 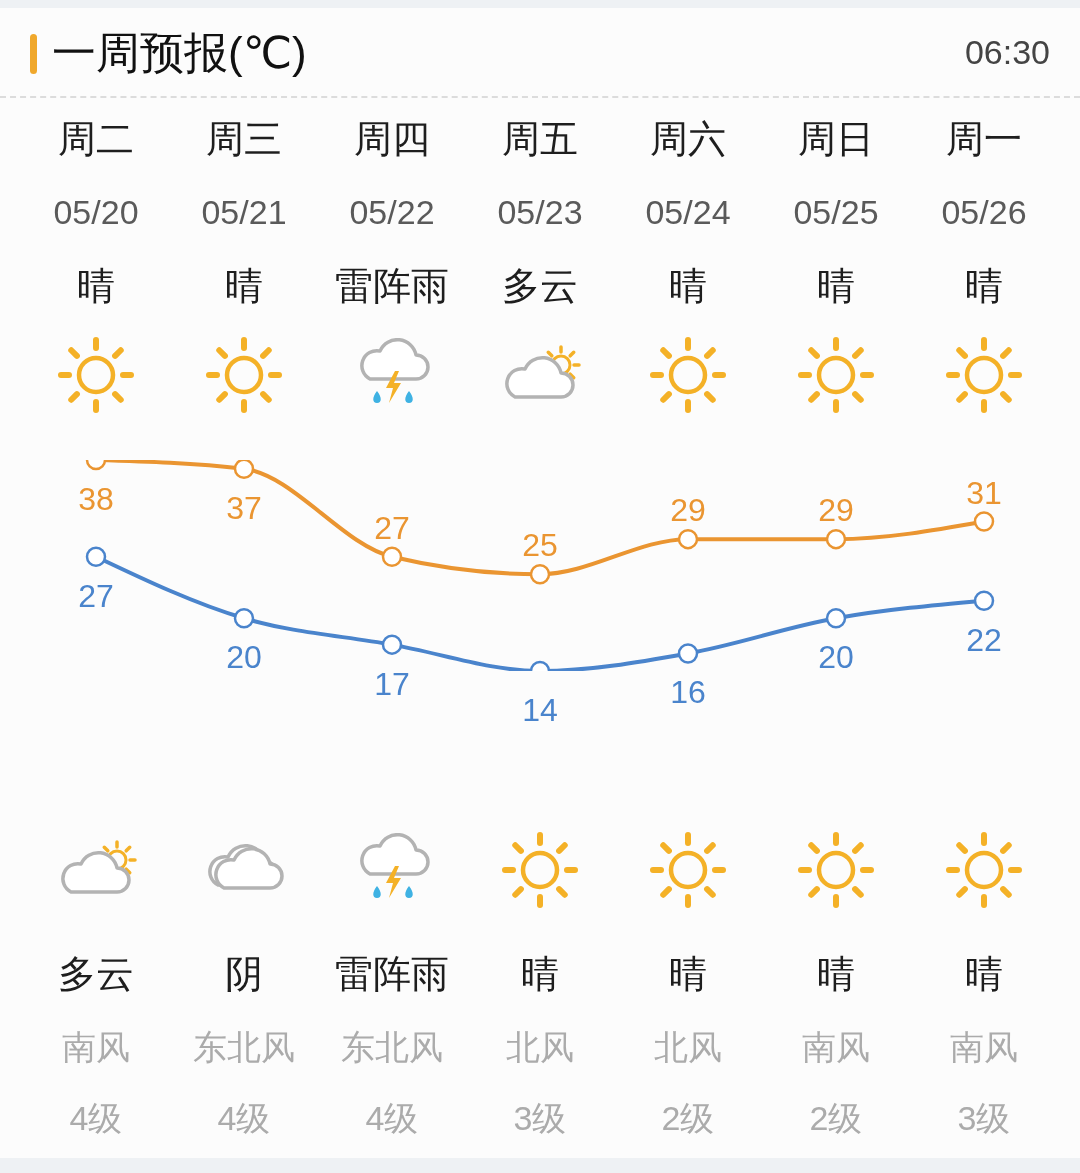 What do you see at coordinates (244, 212) in the screenshot?
I see `text: 05/21` at bounding box center [244, 212].